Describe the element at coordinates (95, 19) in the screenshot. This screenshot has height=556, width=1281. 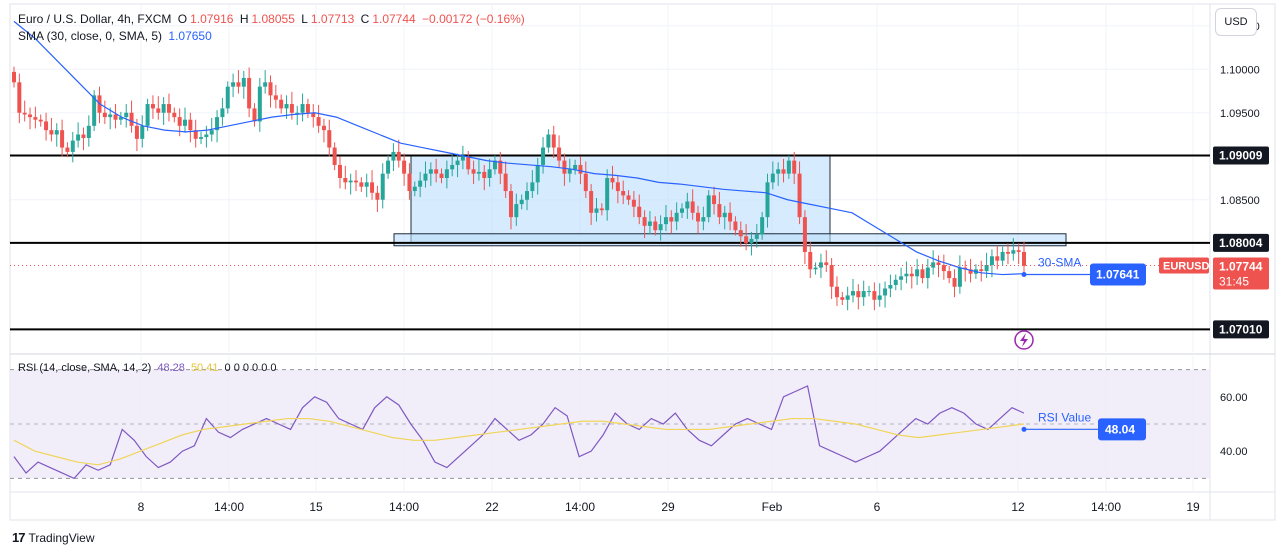
I see `symbol-title: Euro / U.S. Dollar, 4h, FXCM` at that location.